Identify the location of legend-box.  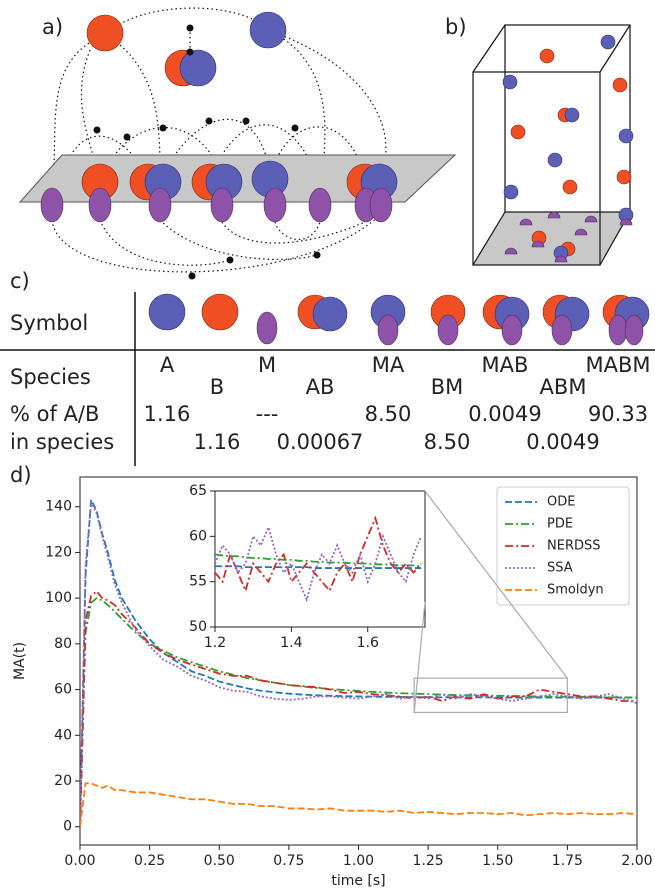
(563, 546).